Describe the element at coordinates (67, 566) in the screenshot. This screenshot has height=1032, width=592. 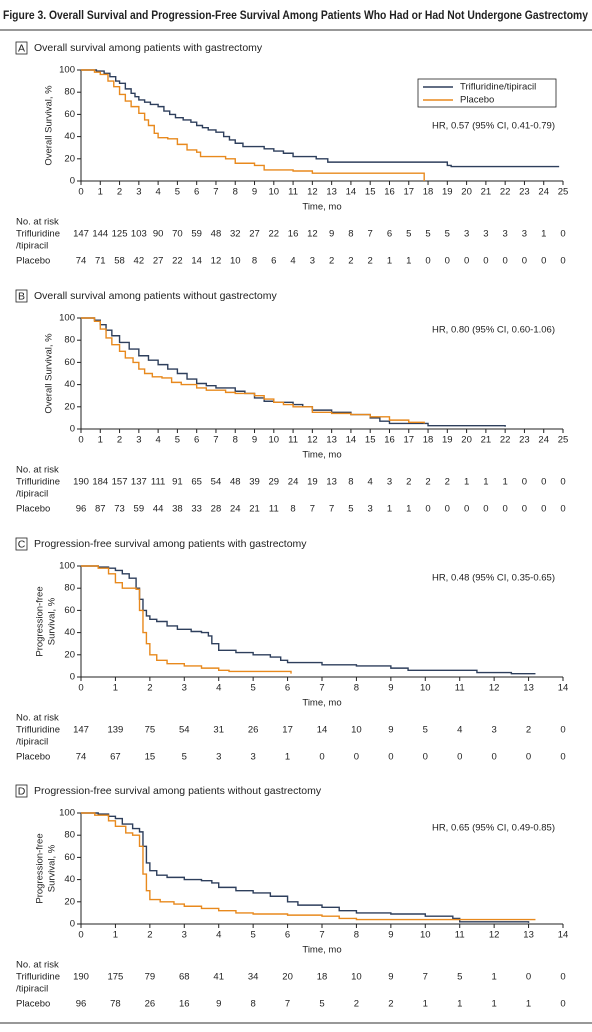
I see `y-tick-label: 100` at that location.